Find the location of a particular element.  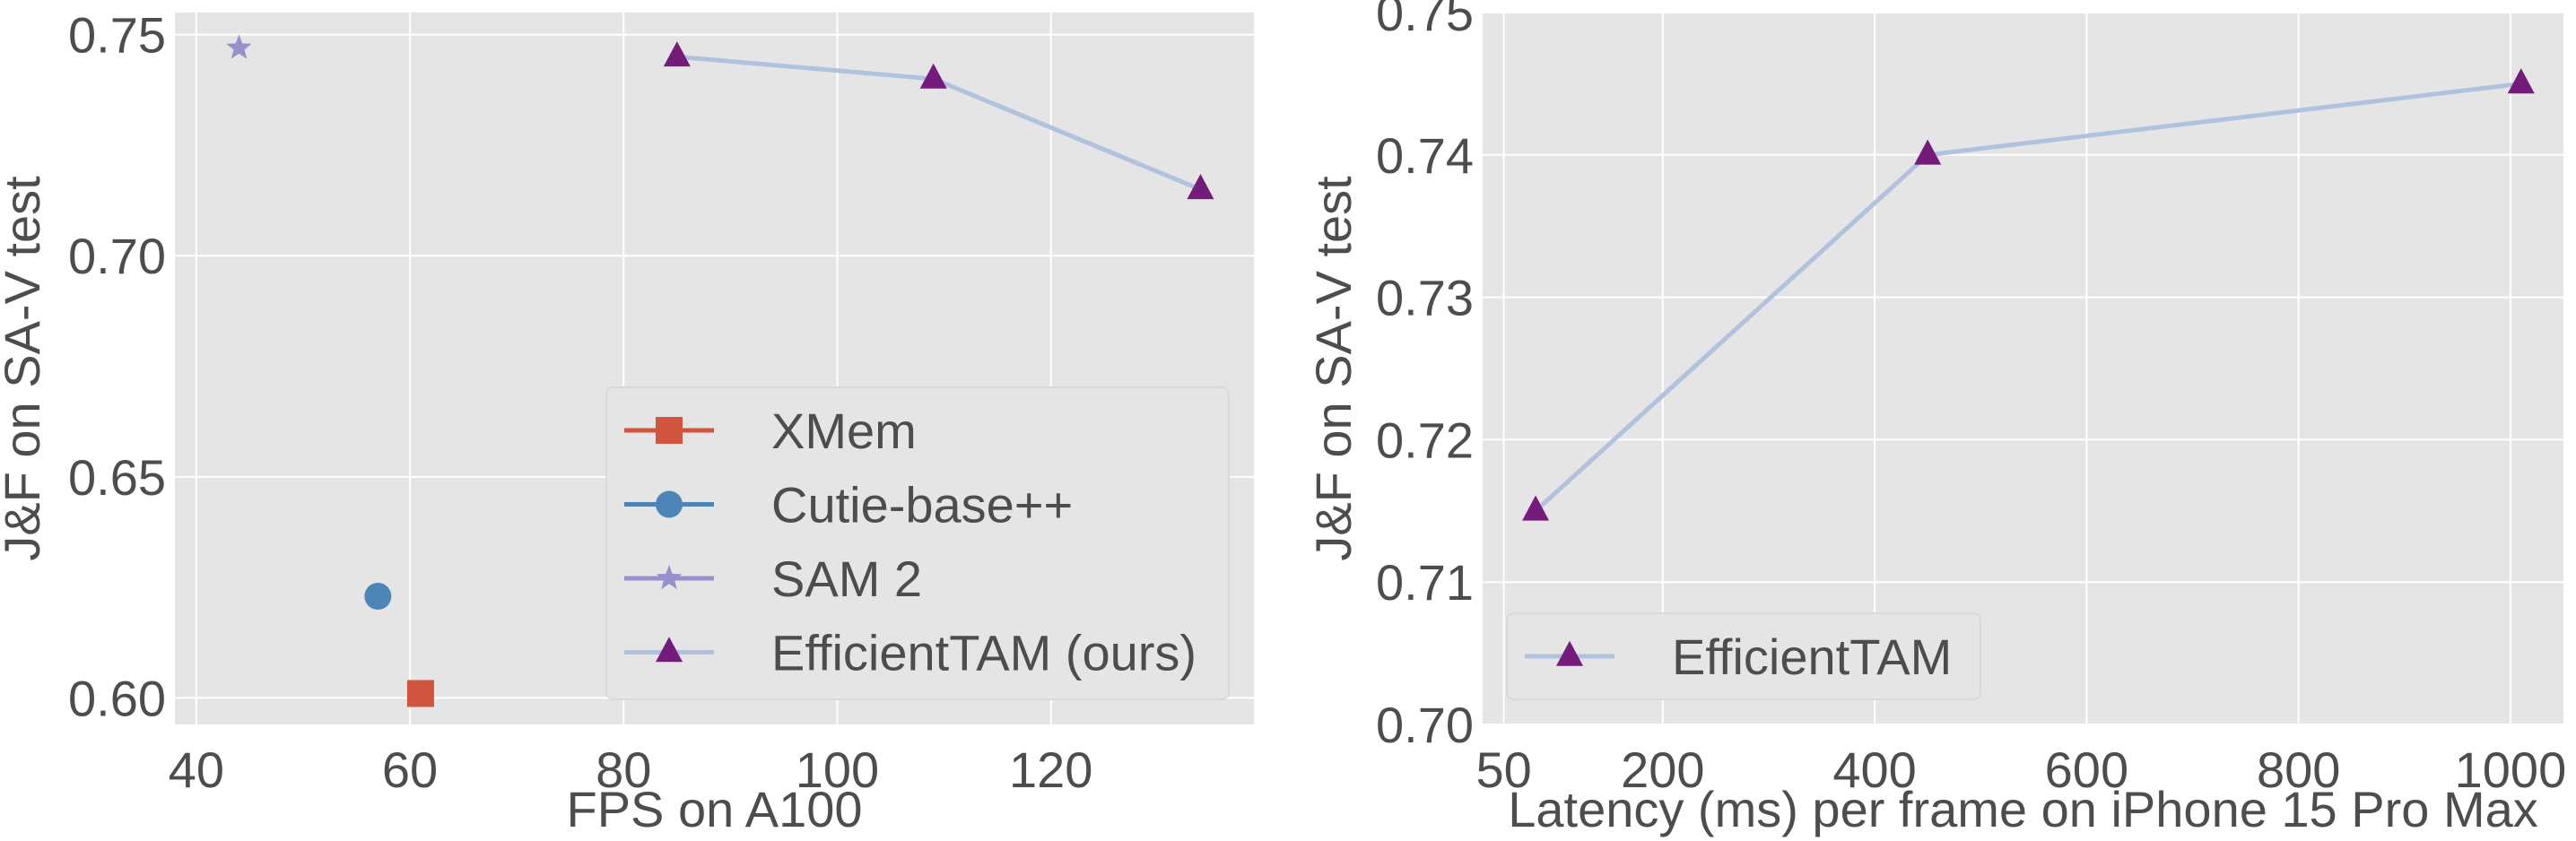

legend-label: SAM 2 is located at coordinates (846, 579).